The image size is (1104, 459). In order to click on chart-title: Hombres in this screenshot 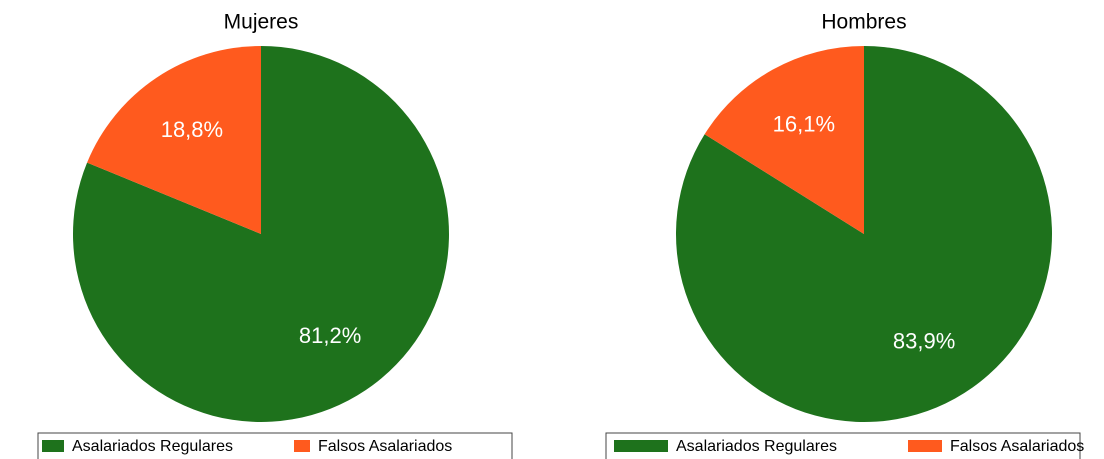, I will do `click(863, 22)`.